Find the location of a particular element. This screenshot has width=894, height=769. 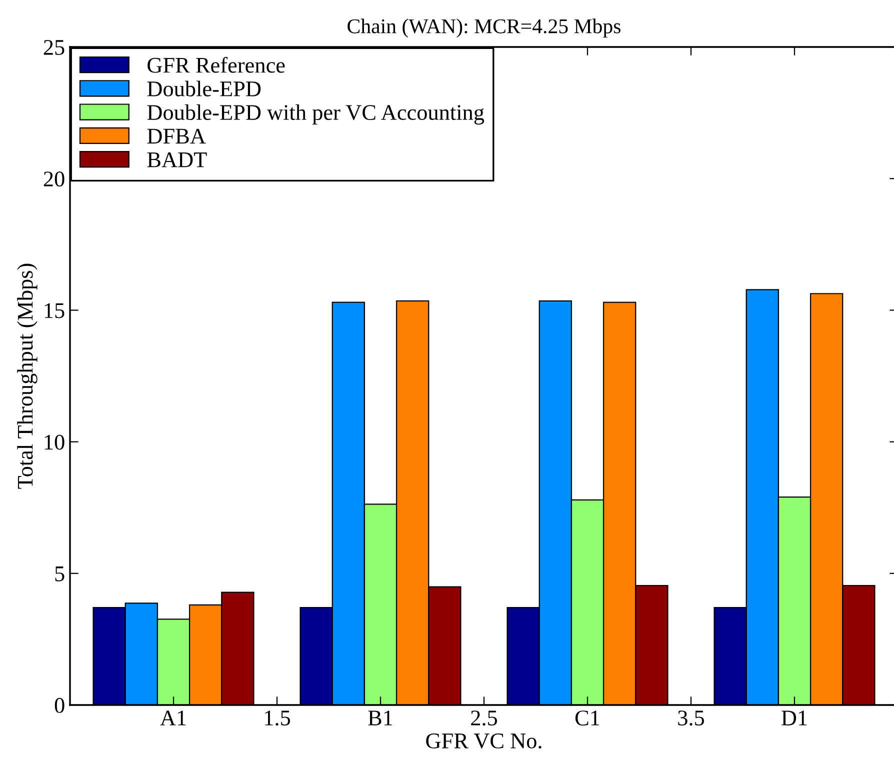

chart-title: Chain (WAN): MCR=4.25 Mbps is located at coordinates (484, 28).